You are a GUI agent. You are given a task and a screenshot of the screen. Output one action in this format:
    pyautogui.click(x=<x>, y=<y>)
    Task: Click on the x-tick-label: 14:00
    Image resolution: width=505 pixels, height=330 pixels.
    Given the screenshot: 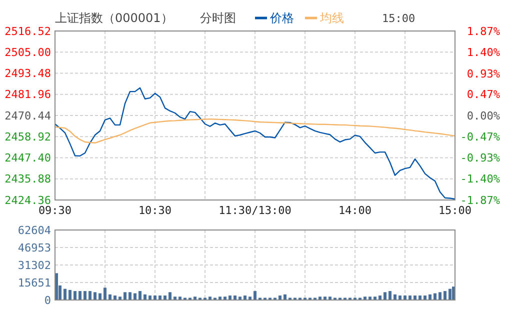 What is the action you would take?
    pyautogui.click(x=355, y=210)
    